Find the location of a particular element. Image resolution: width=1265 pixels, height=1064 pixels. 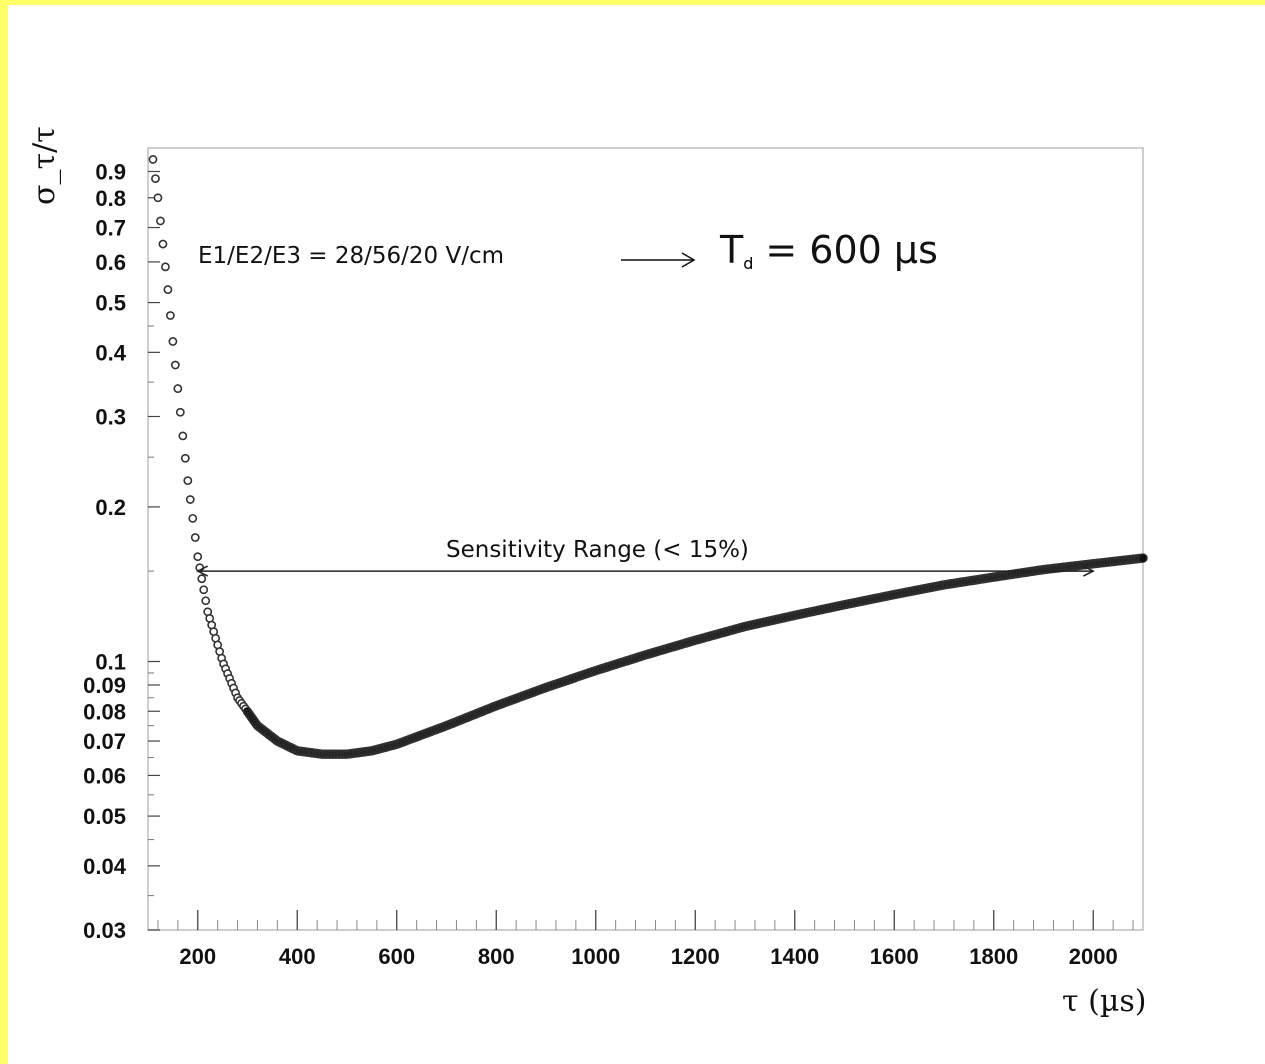

y-tick-label: 0.4 is located at coordinates (110, 352).